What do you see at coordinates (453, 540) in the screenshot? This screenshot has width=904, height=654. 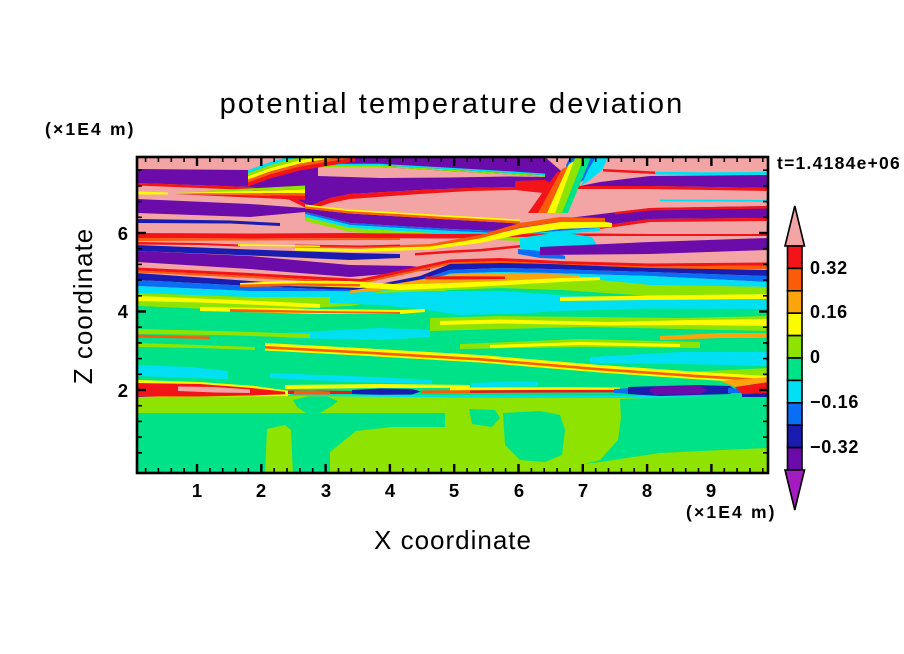 I see `svg-text: X coordinate` at bounding box center [453, 540].